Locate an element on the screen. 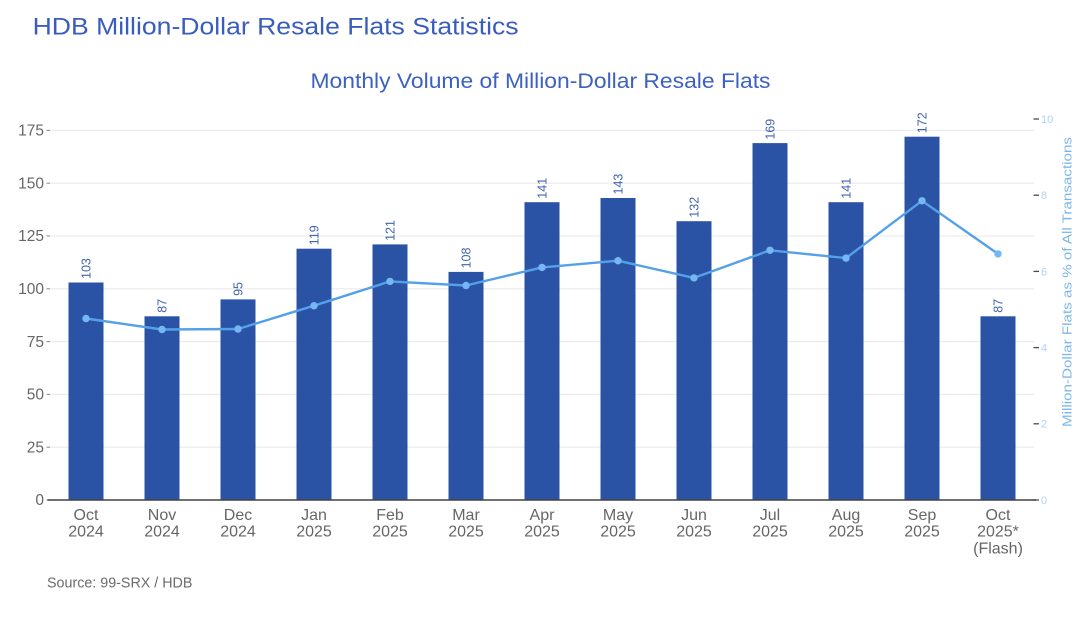 This screenshot has height=625, width=1085. svg-text: 8 is located at coordinates (1044, 196).